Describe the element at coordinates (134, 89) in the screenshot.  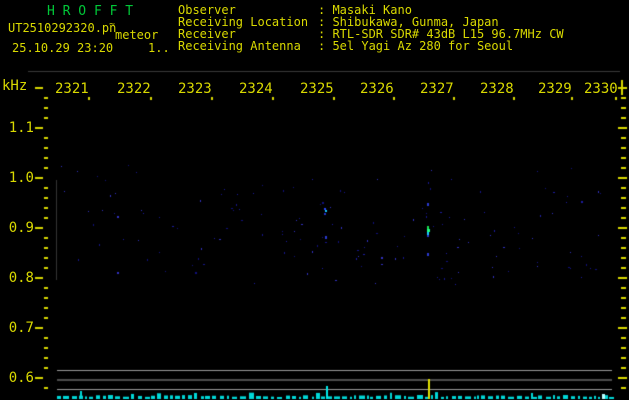
I see `x-axis-label-2322: 2322` at that location.